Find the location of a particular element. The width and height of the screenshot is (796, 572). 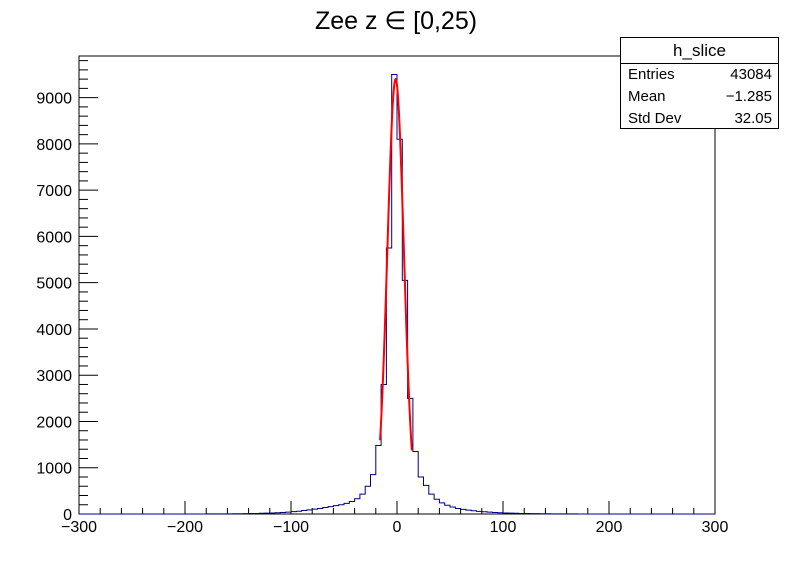

x-tick-label: 300 is located at coordinates (715, 527).